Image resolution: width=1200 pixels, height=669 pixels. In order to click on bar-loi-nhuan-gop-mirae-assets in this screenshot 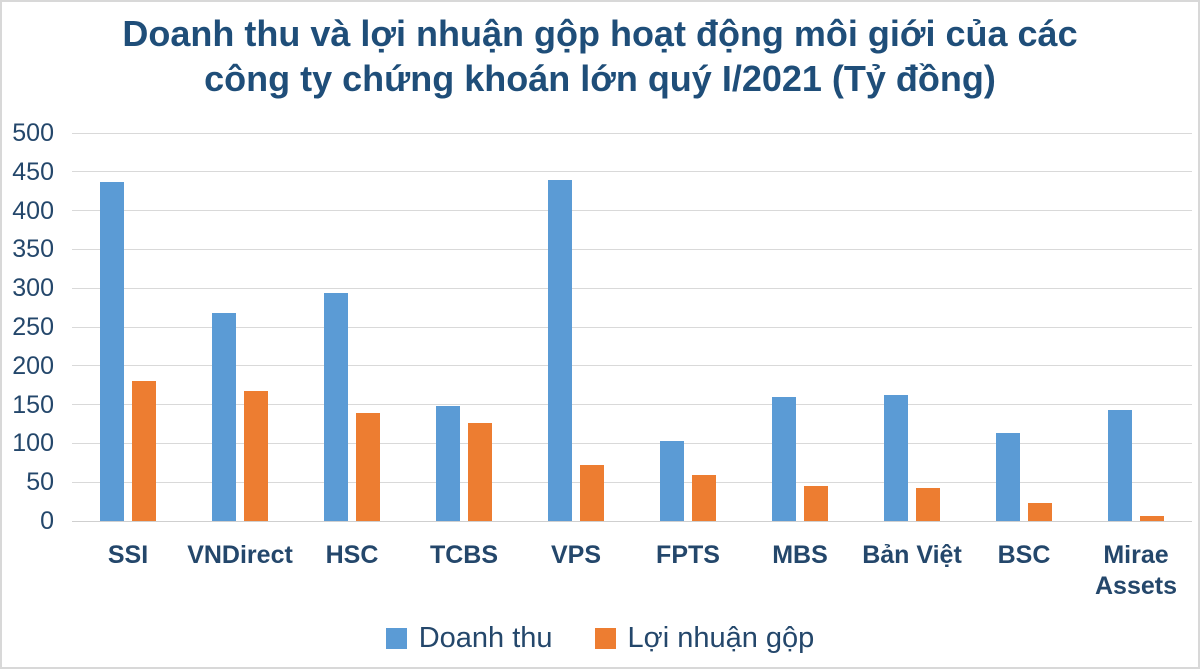, I will do `click(1152, 518)`.